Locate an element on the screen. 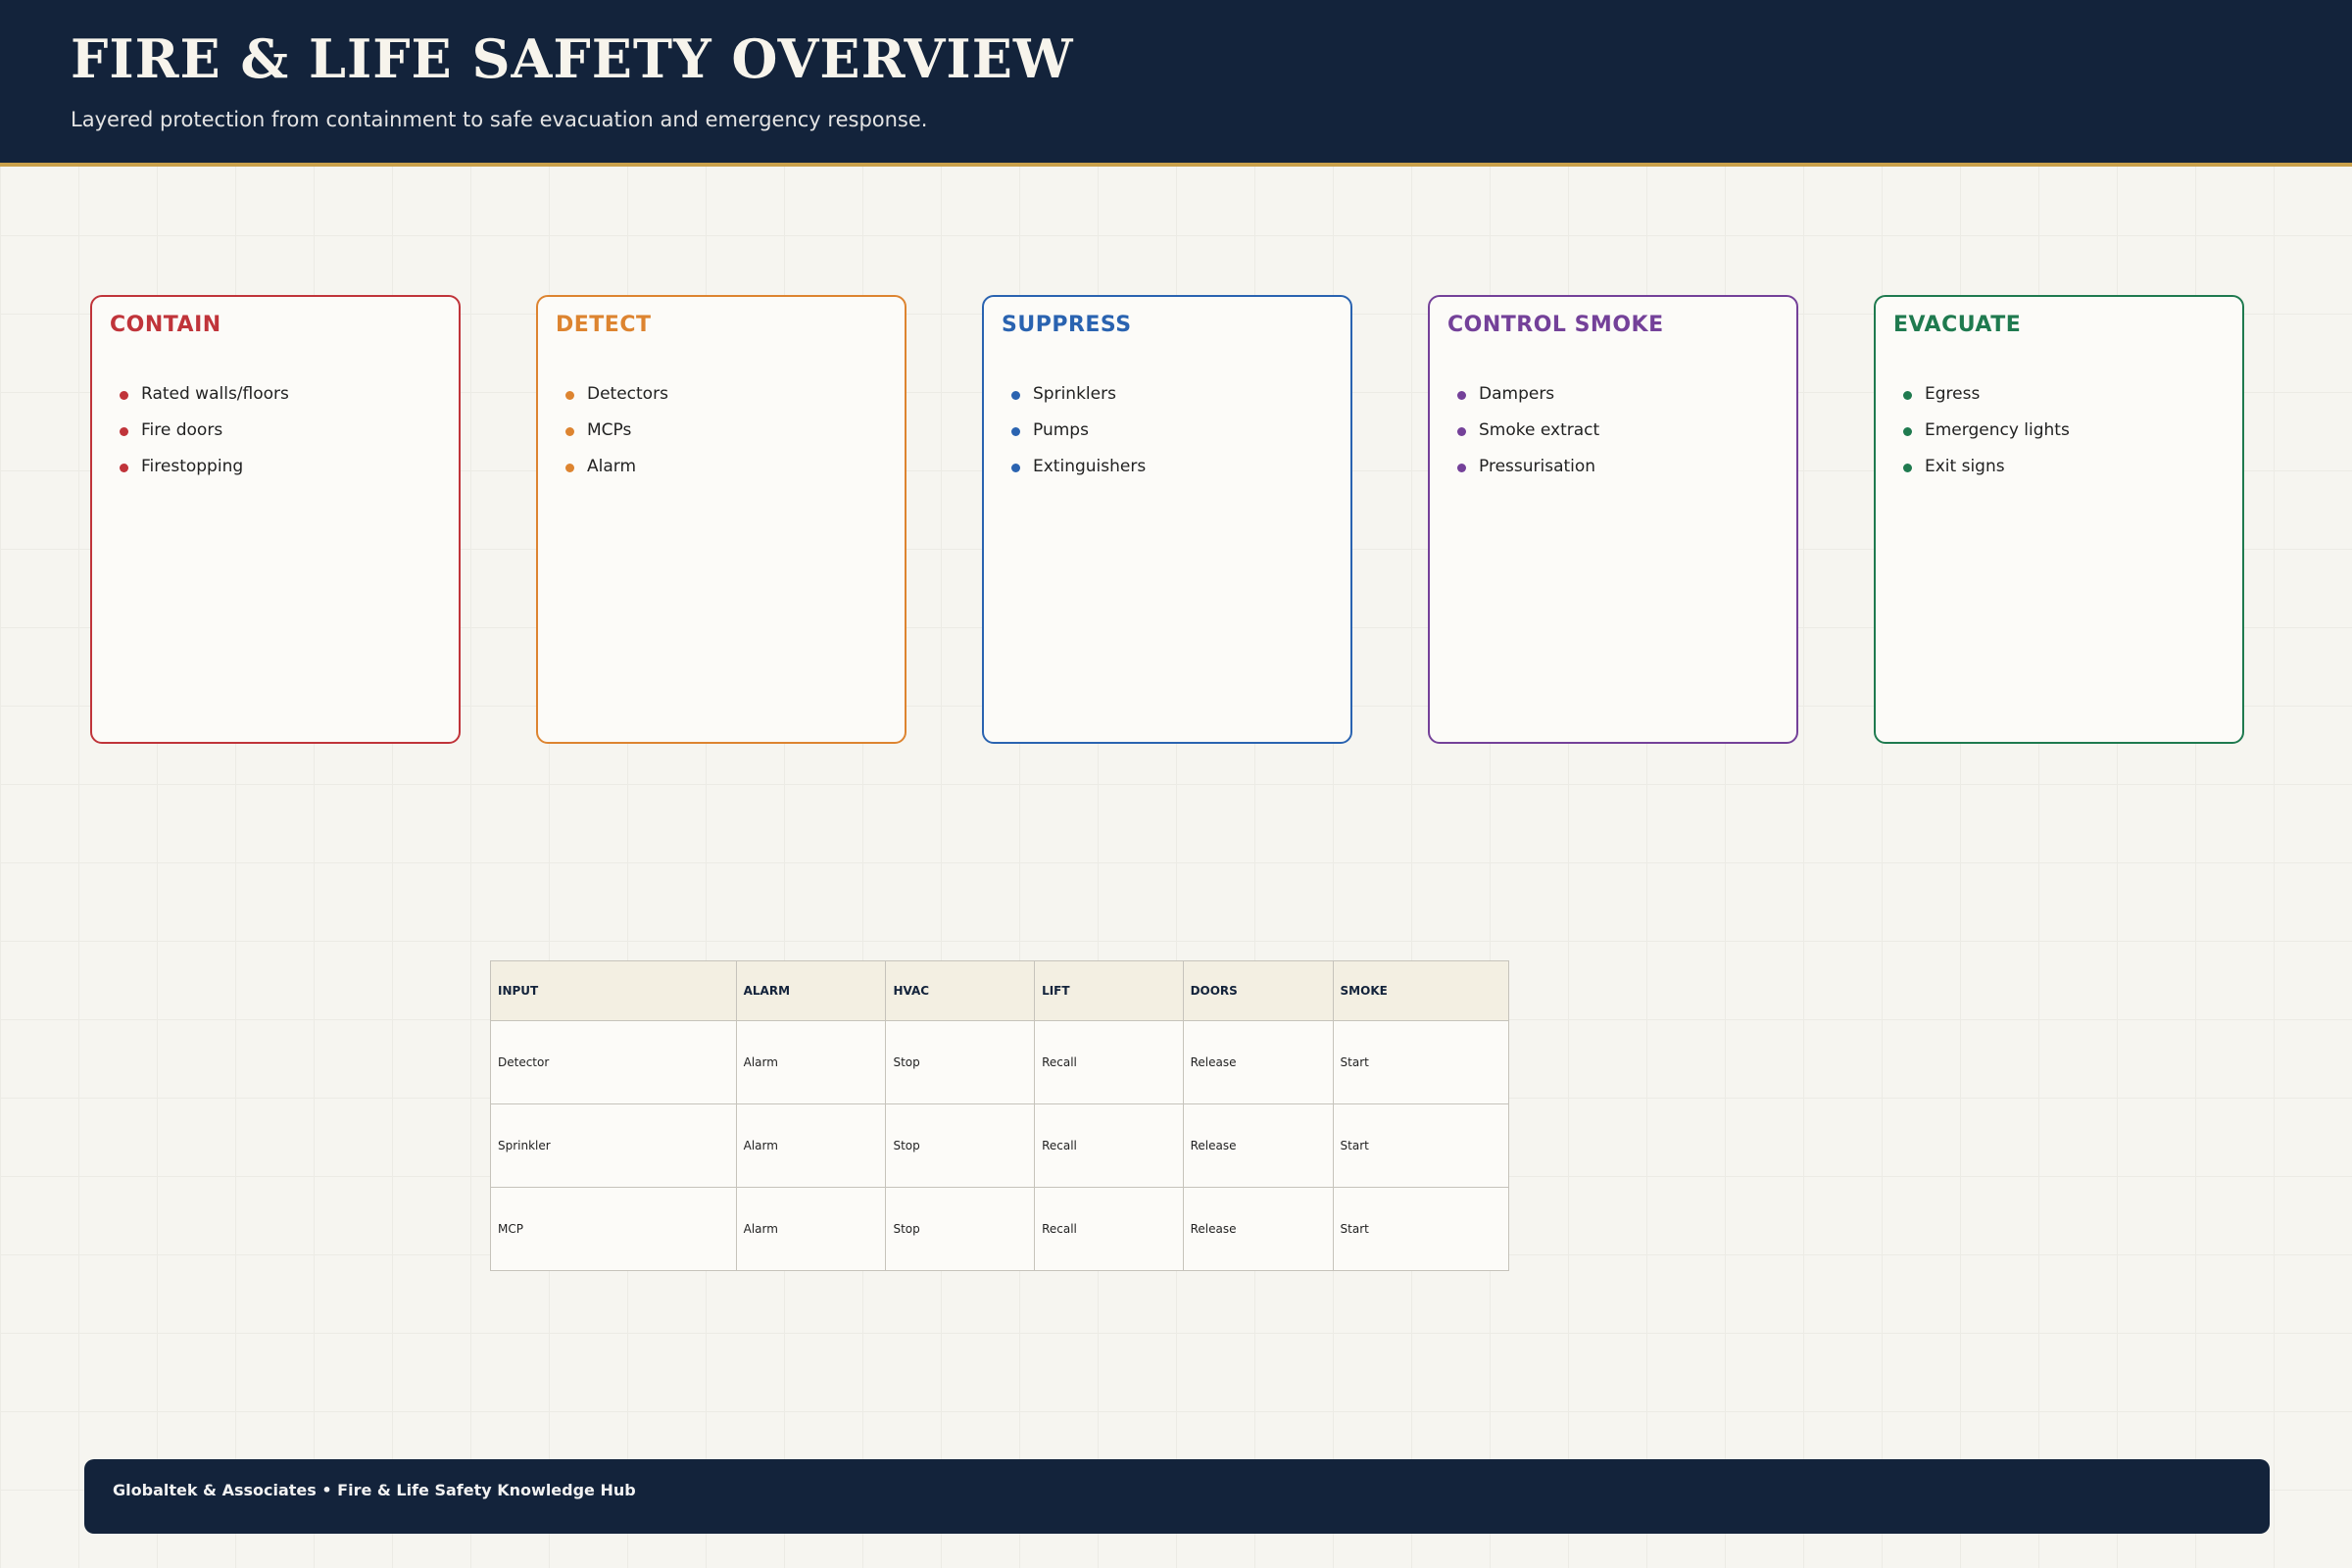 The height and width of the screenshot is (1568, 2352). card: SUPPRESS Sprinklers Pumps Extinguishers is located at coordinates (1167, 519).